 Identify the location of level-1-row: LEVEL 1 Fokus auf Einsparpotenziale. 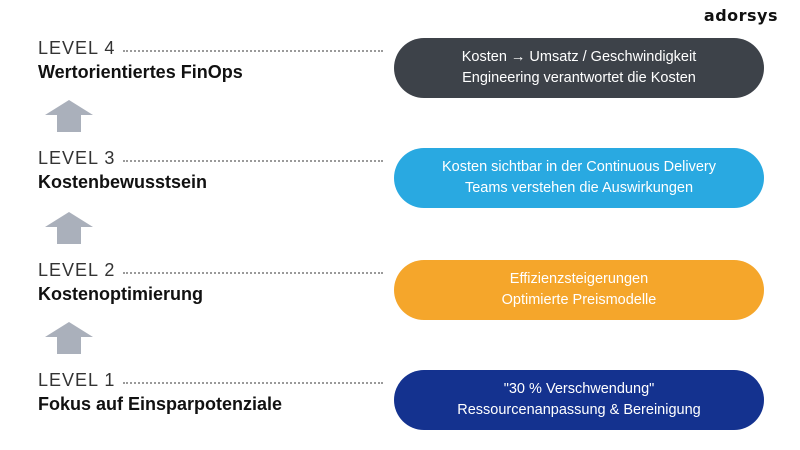
(210, 392).